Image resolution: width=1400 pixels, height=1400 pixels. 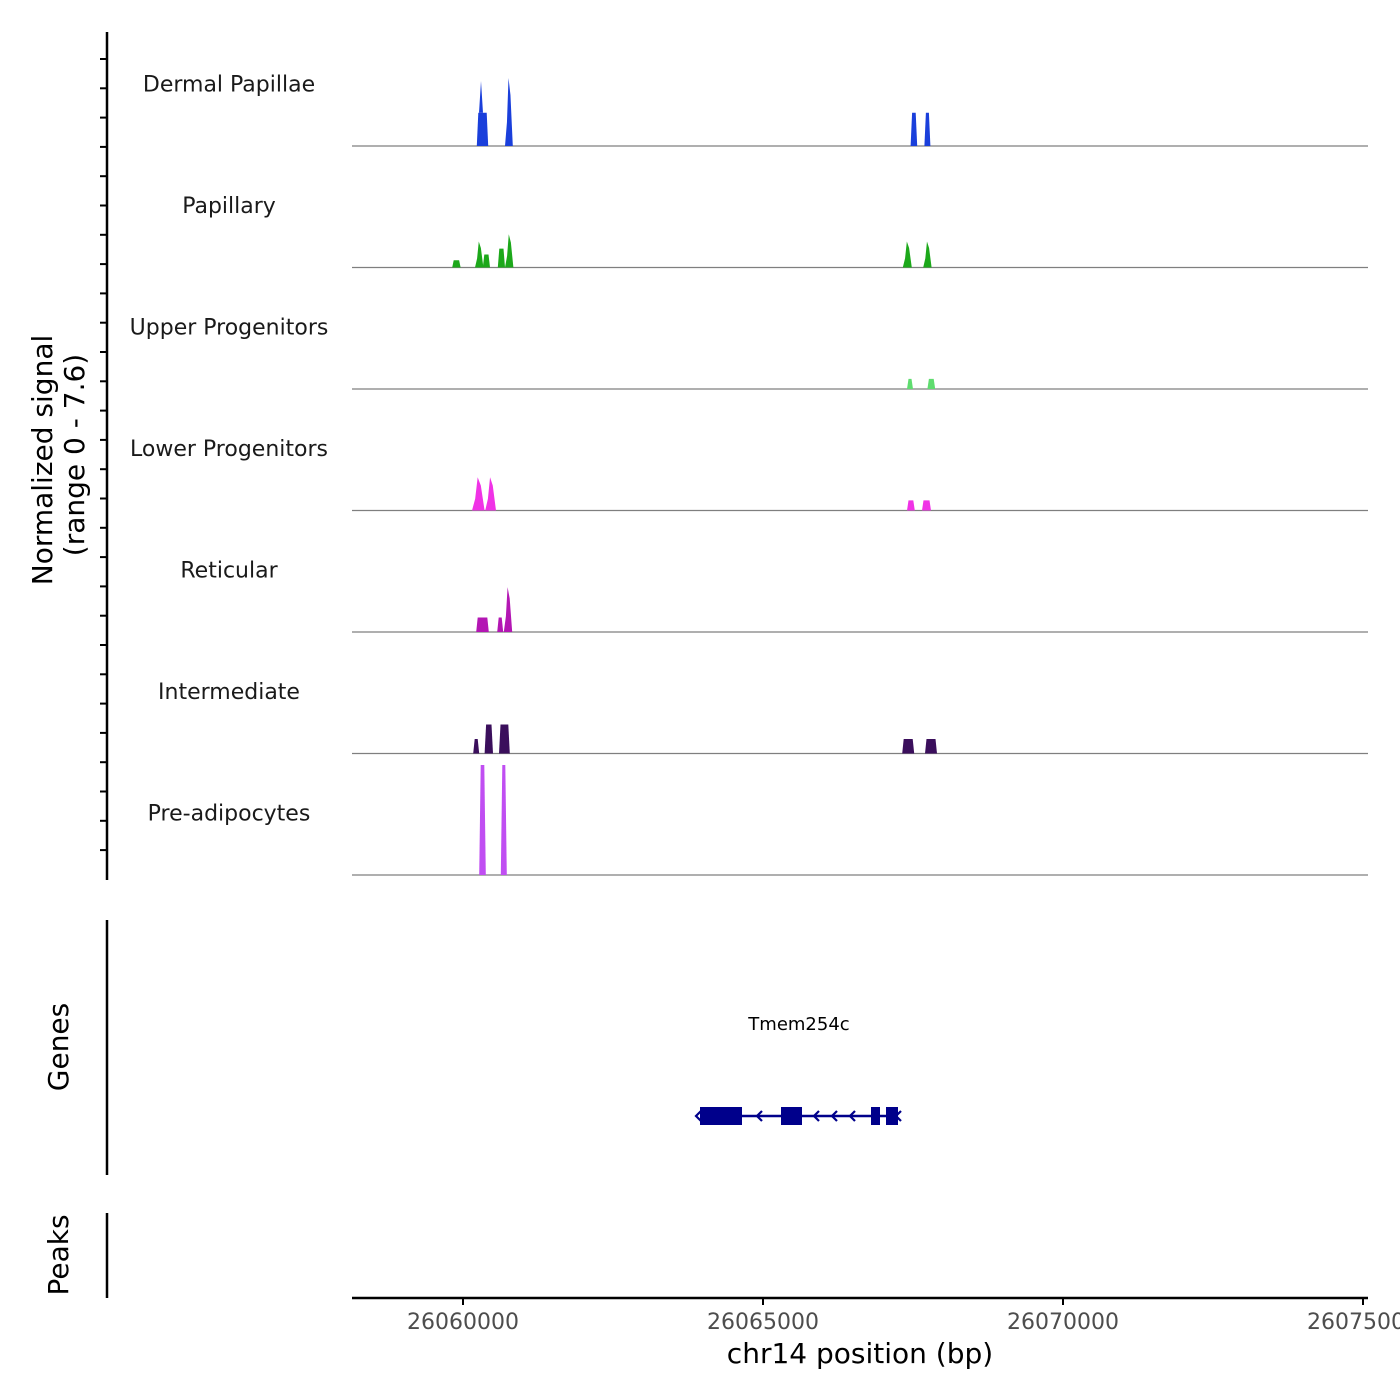 What do you see at coordinates (758, 820) in the screenshot?
I see `track-pre-adipocytes: Pre-adipocytes` at bounding box center [758, 820].